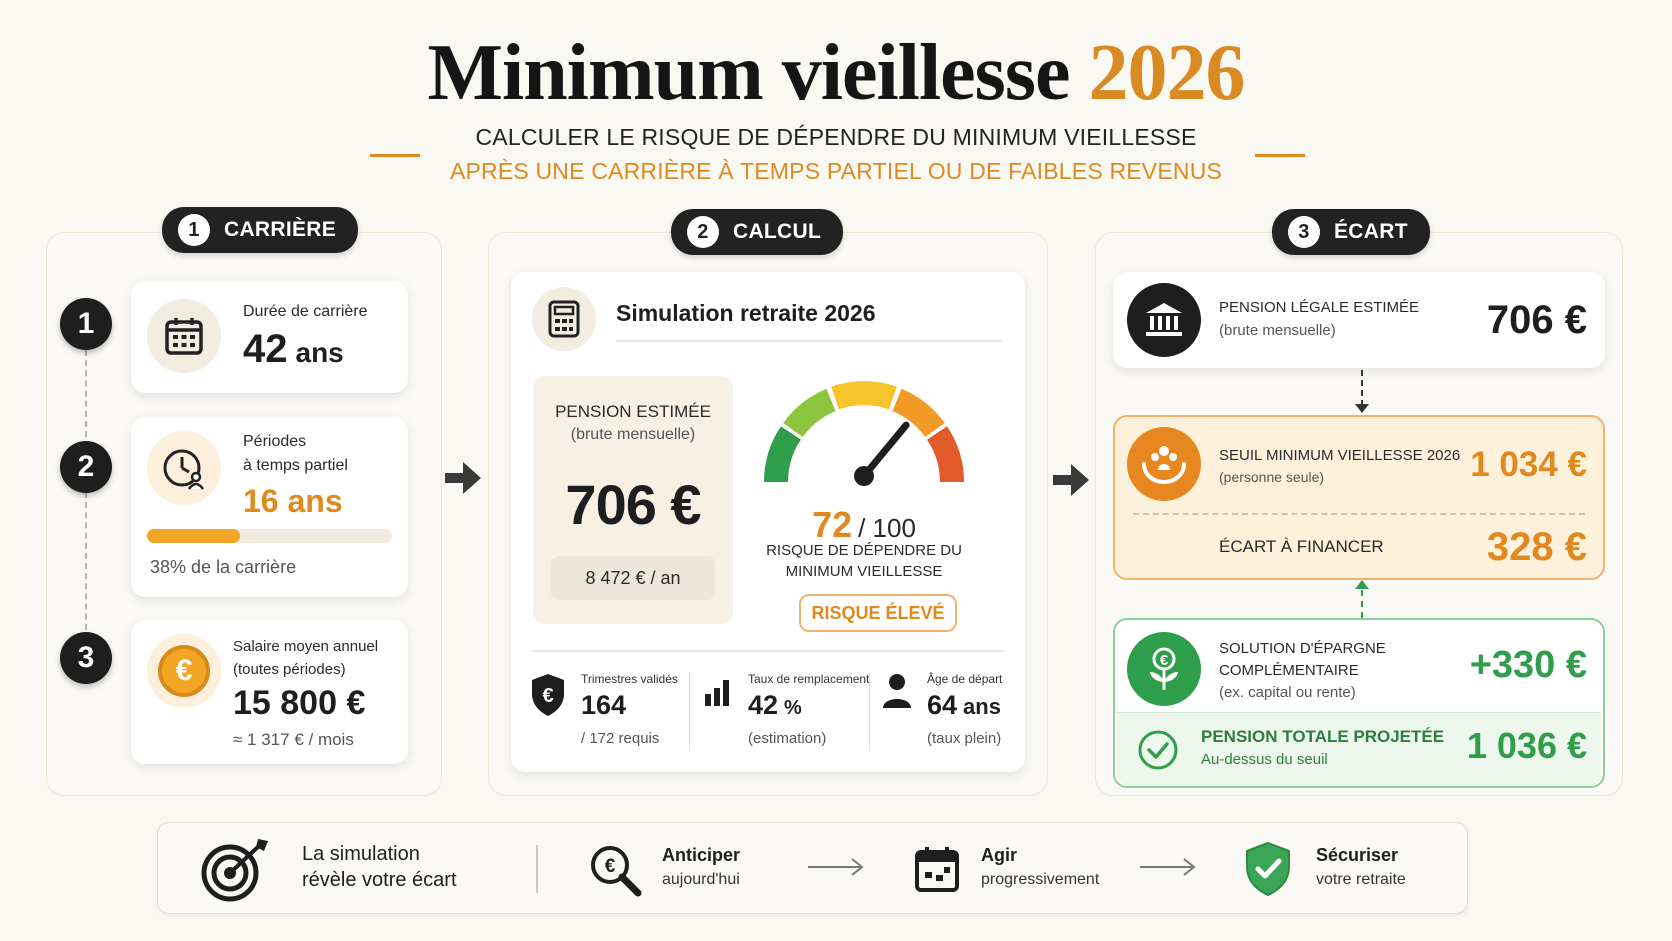 This screenshot has width=1672, height=941. I want to click on calendar-action-icon, so click(937, 871).